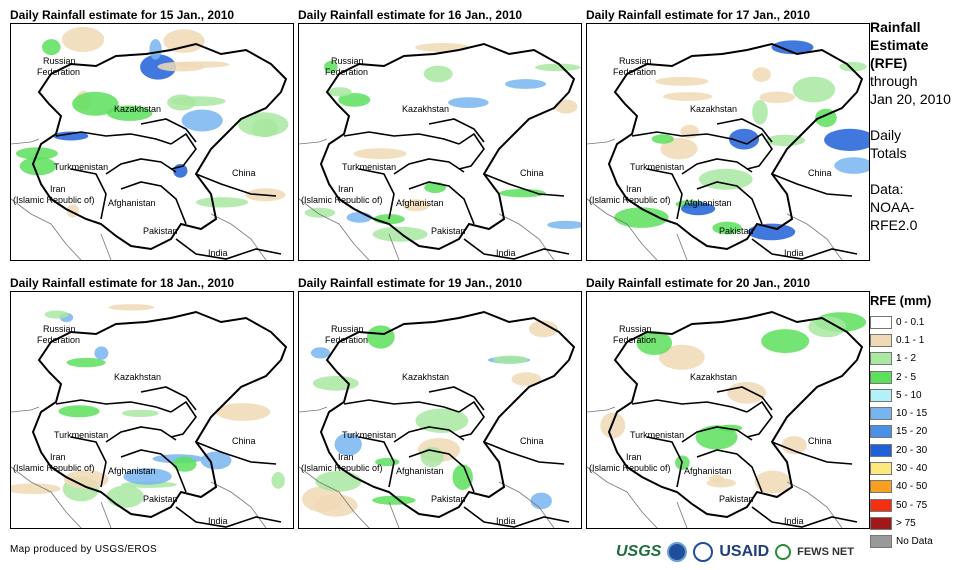 The width and height of the screenshot is (965, 570). I want to click on legend-label: 0 - 0.1, so click(910, 322).